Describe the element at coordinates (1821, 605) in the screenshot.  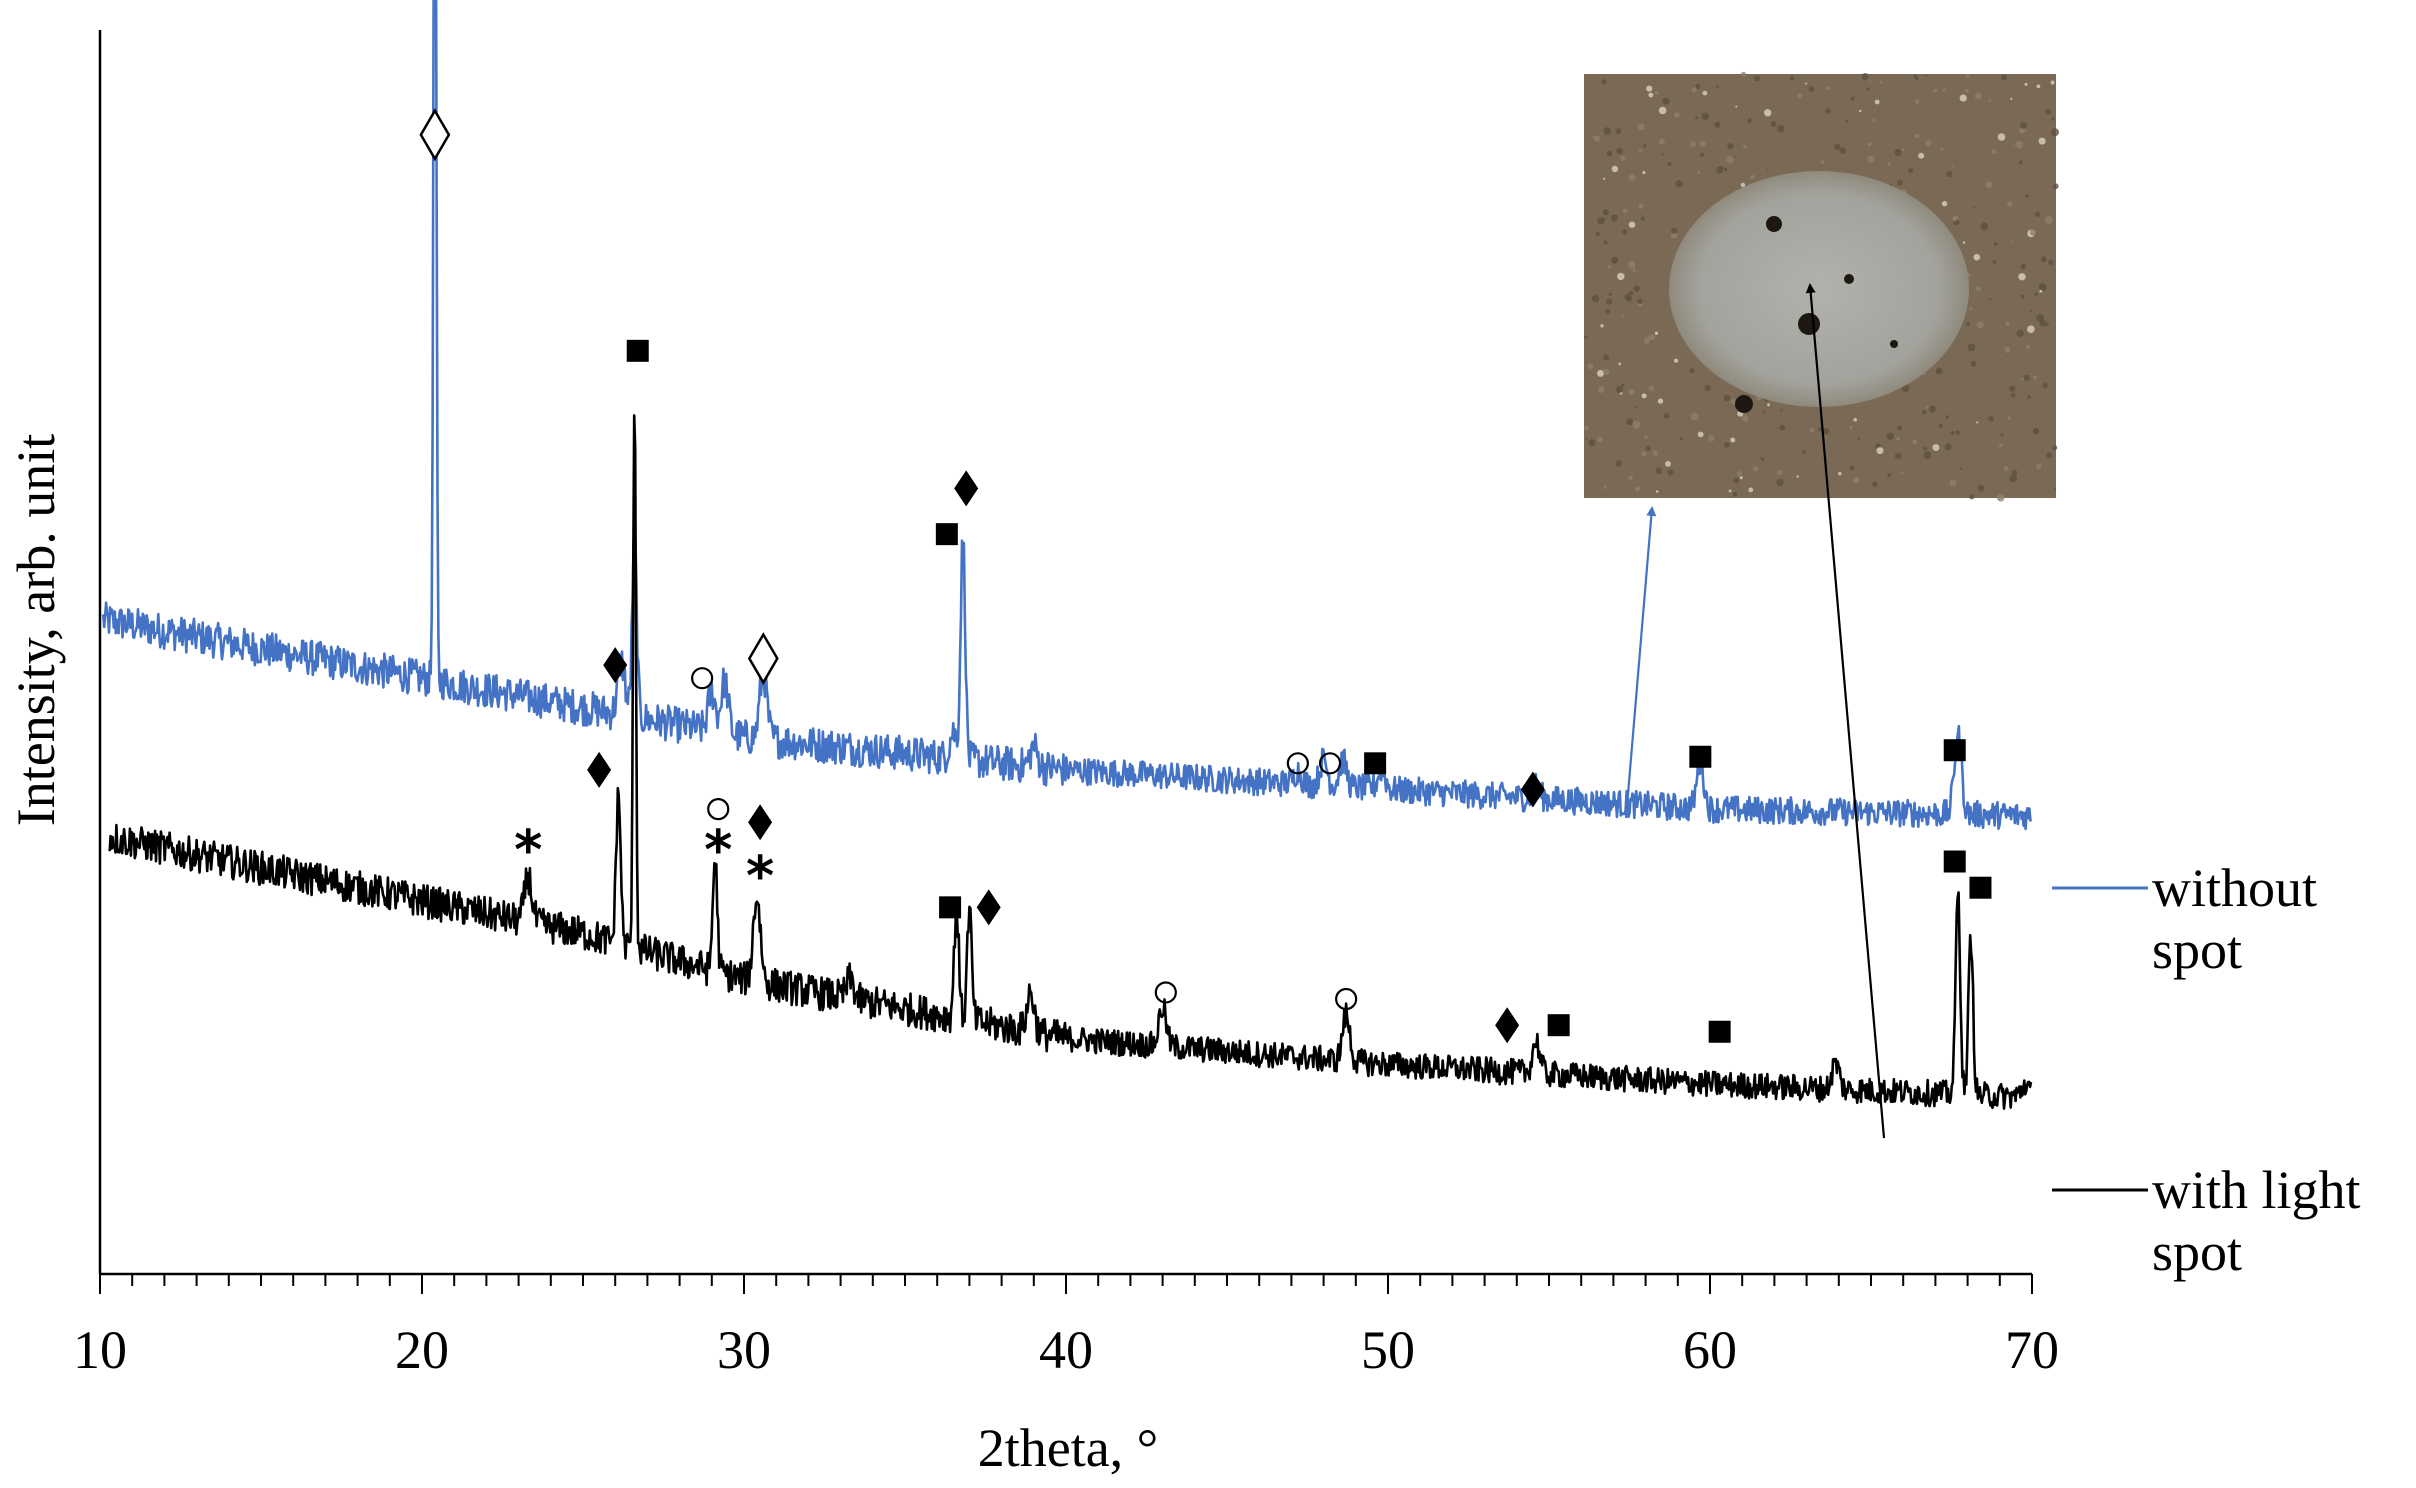
I see `inset-photo` at that location.